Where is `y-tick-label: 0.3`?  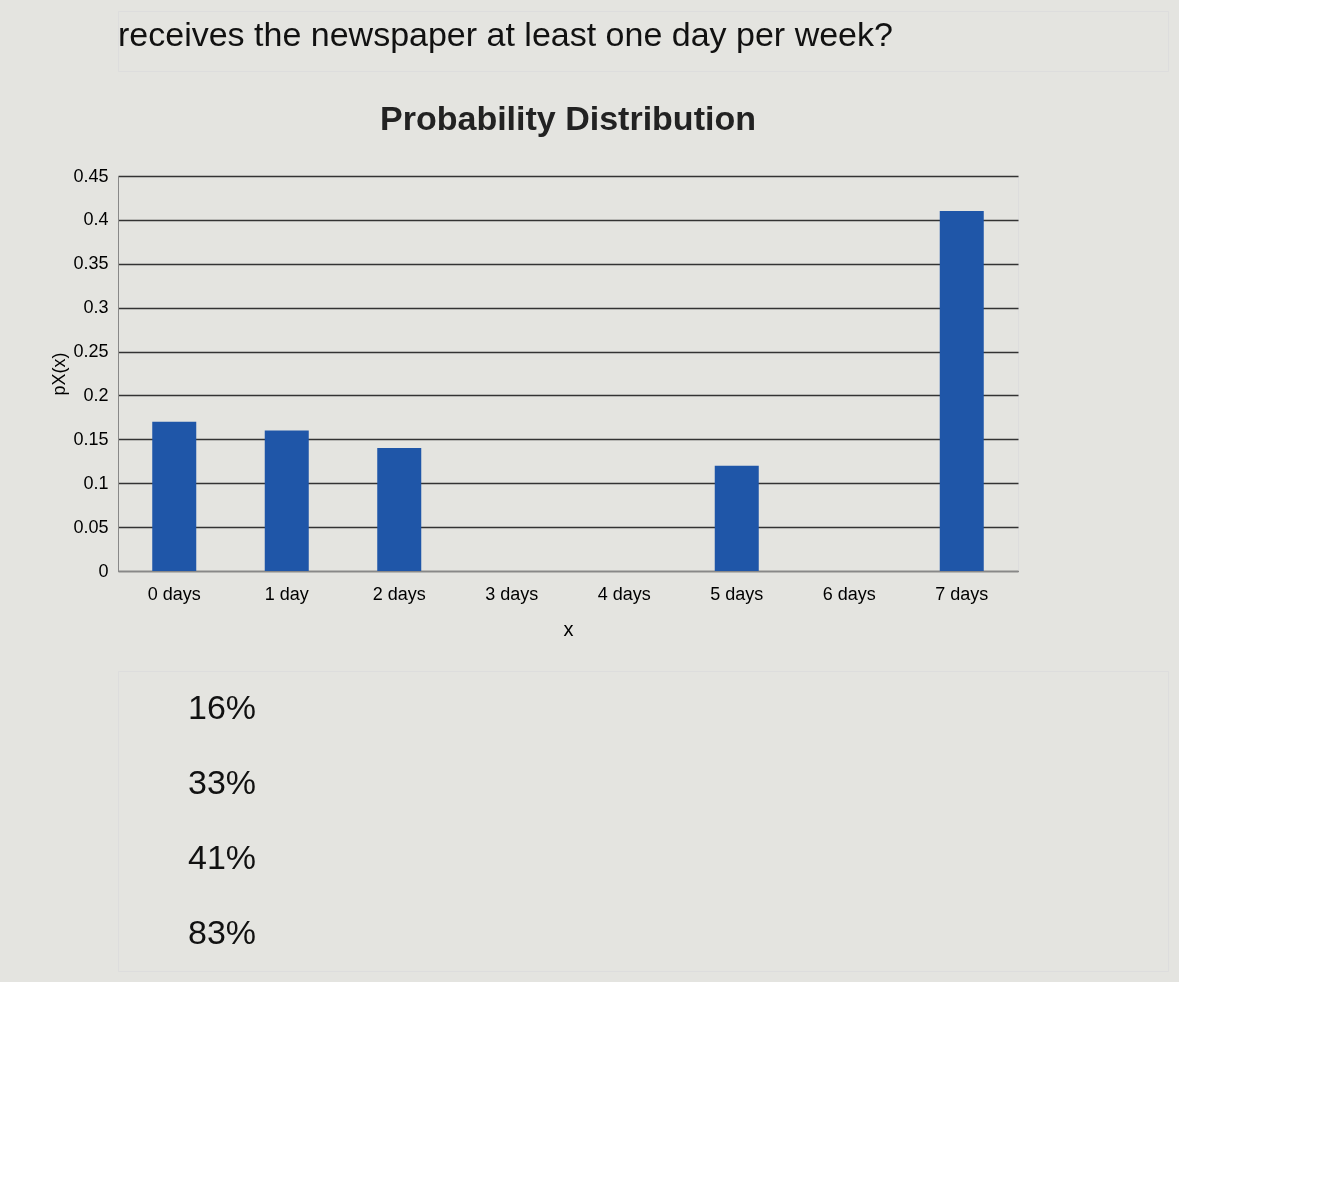
y-tick-label: 0.3 is located at coordinates (96, 307).